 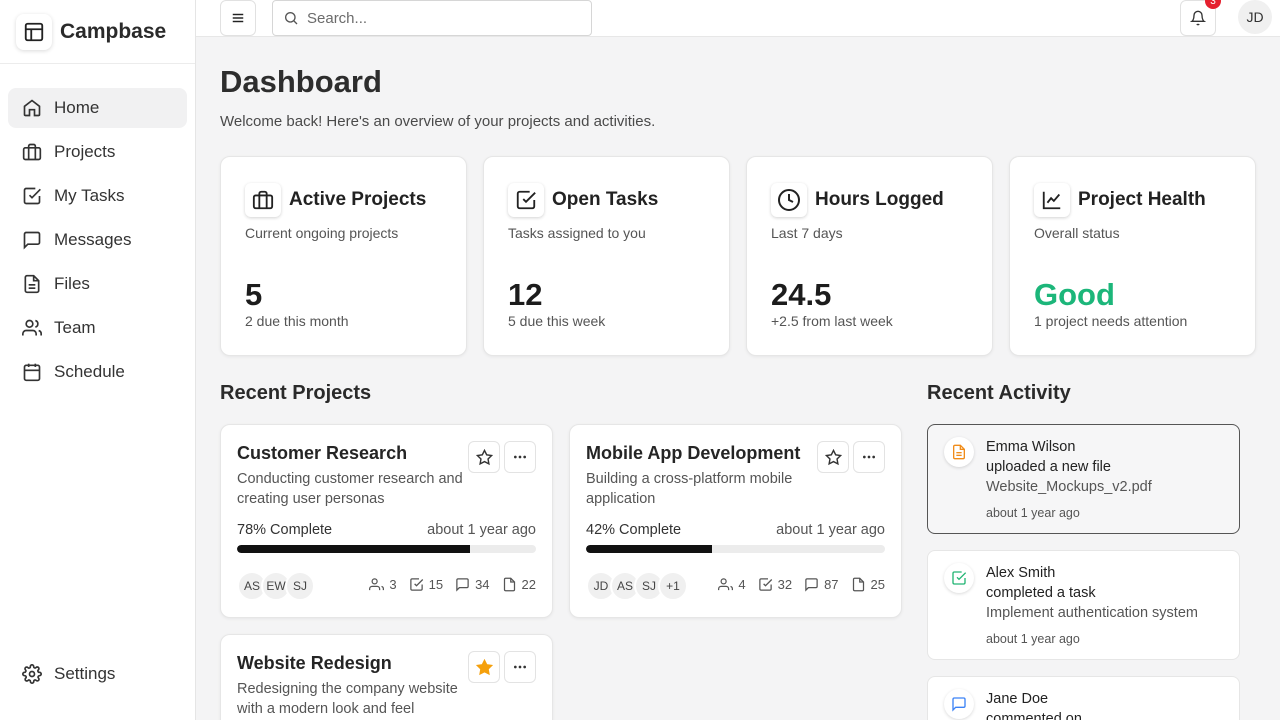 I want to click on people-count: 3, so click(x=383, y=584).